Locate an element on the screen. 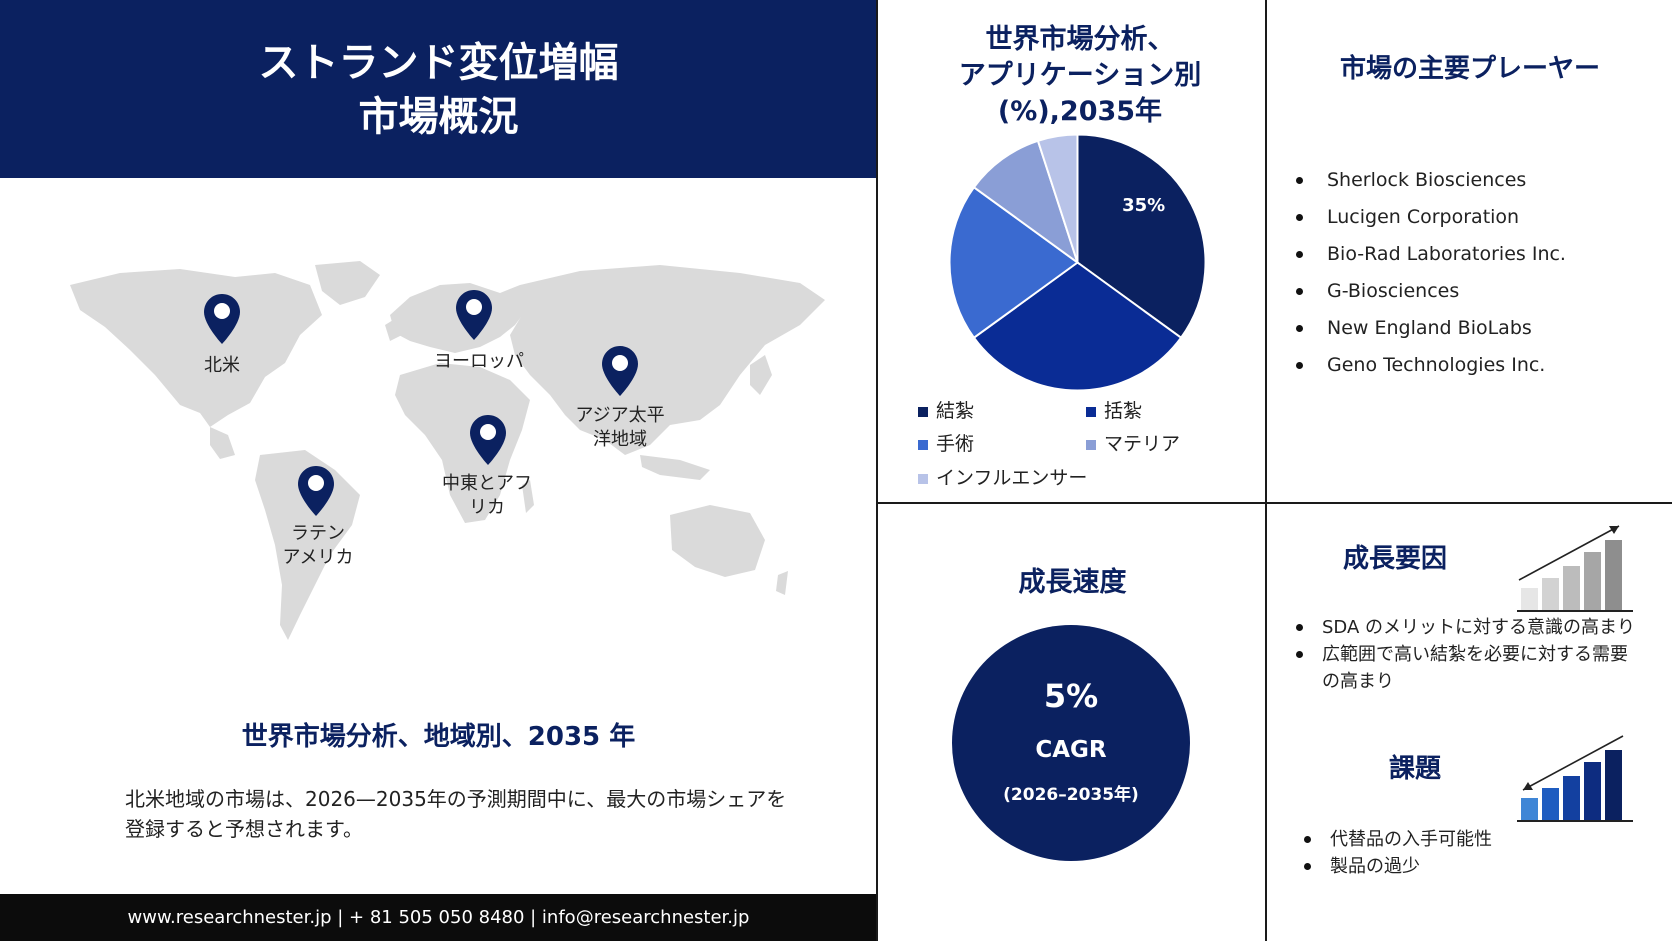  cagr-value: 5% is located at coordinates (1071, 696).